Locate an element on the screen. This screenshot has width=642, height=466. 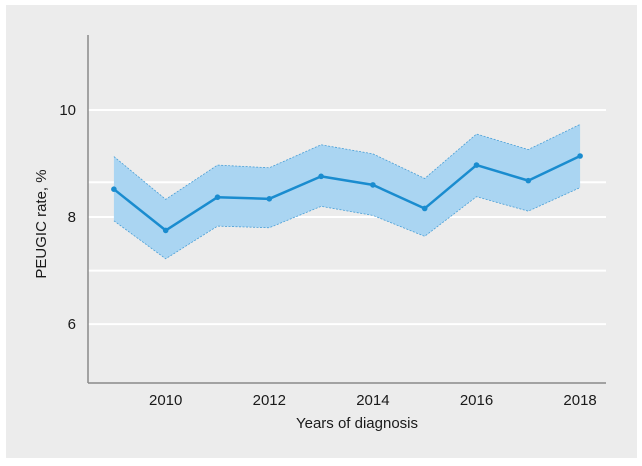
y-tick-label: 6 is located at coordinates (72, 324).